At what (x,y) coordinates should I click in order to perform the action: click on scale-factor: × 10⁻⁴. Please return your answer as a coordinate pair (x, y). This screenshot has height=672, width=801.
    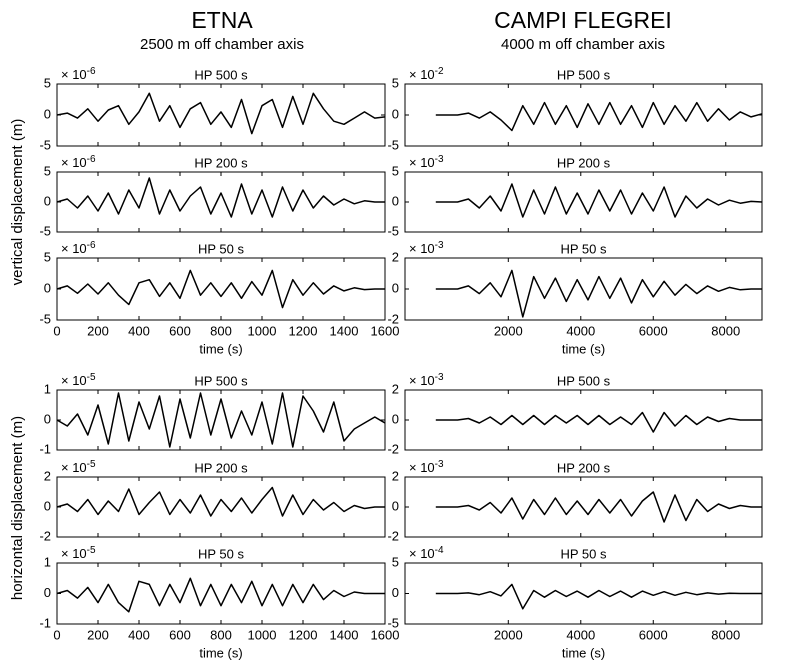
    Looking at the image, I should click on (426, 553).